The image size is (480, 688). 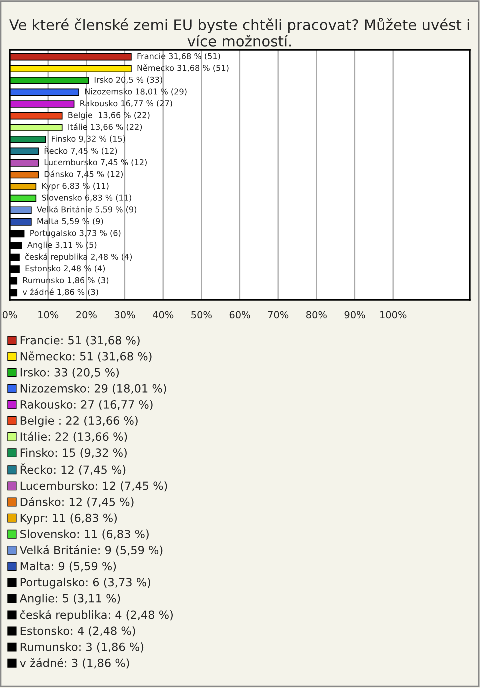 I want to click on legend-label: Malta: 9 (5,59 %), so click(x=68, y=567).